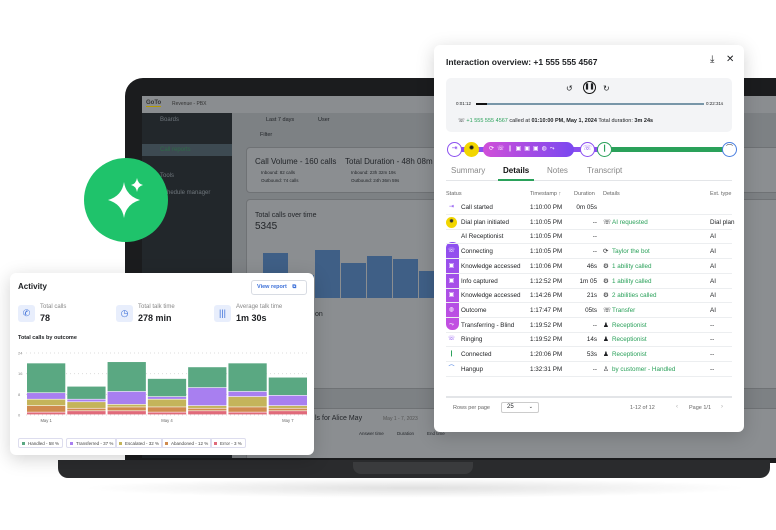 The height and width of the screenshot is (530, 776). Describe the element at coordinates (451, 368) in the screenshot. I see `hangup-icon: ⌒` at that location.